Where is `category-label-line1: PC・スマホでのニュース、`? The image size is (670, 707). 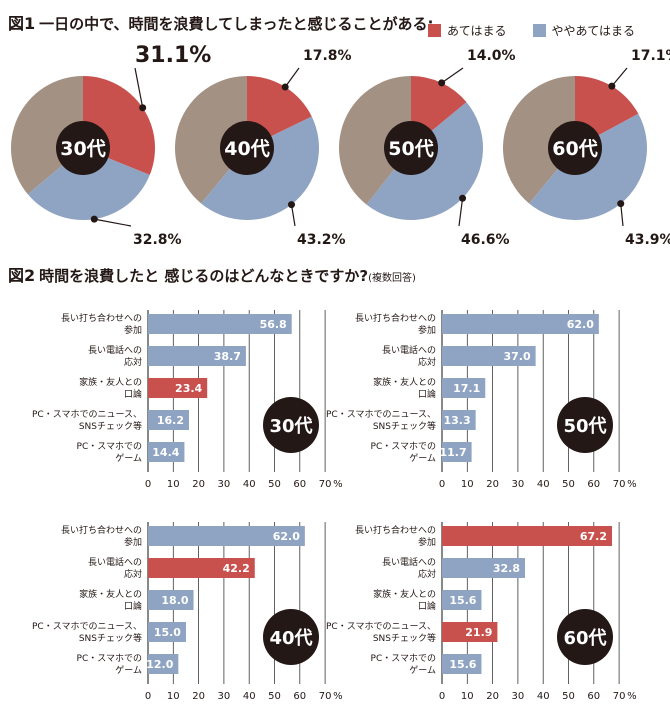
category-label-line1: PC・スマホでのニュース、 is located at coordinates (381, 414).